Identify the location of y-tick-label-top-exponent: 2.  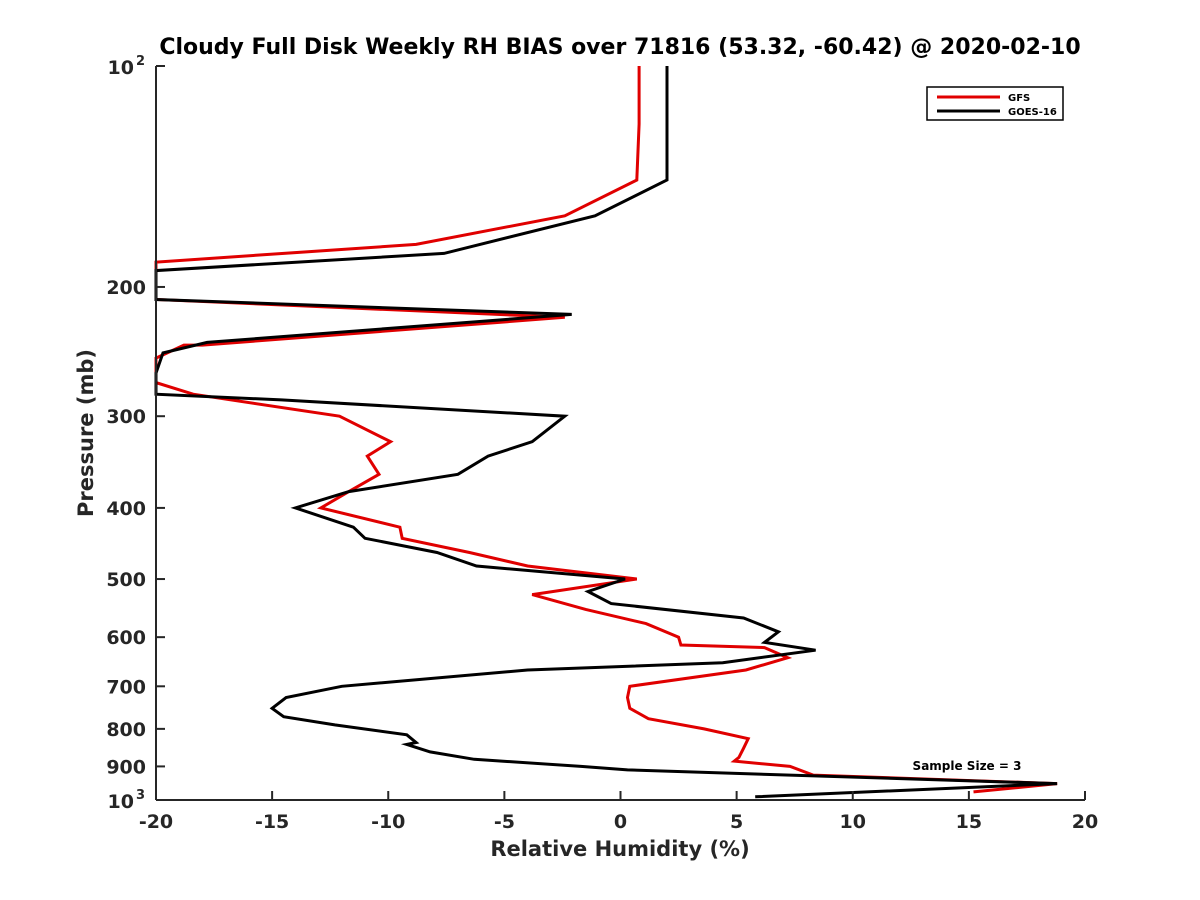
(140, 61).